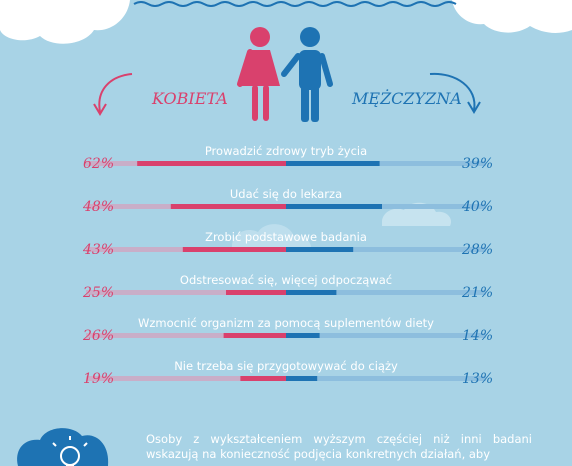 The width and height of the screenshot is (572, 466). What do you see at coordinates (295, 4) in the screenshot?
I see `wave-line` at bounding box center [295, 4].